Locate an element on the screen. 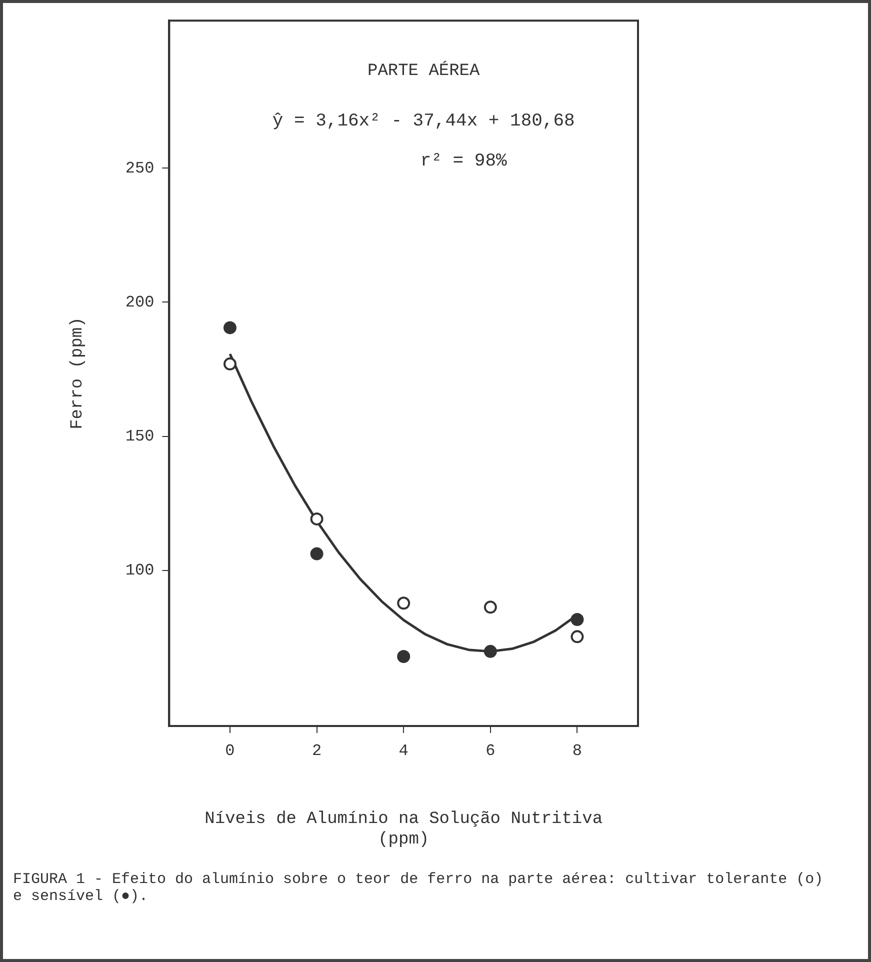 The width and height of the screenshot is (871, 962). x-tick-label: 6 is located at coordinates (491, 751).